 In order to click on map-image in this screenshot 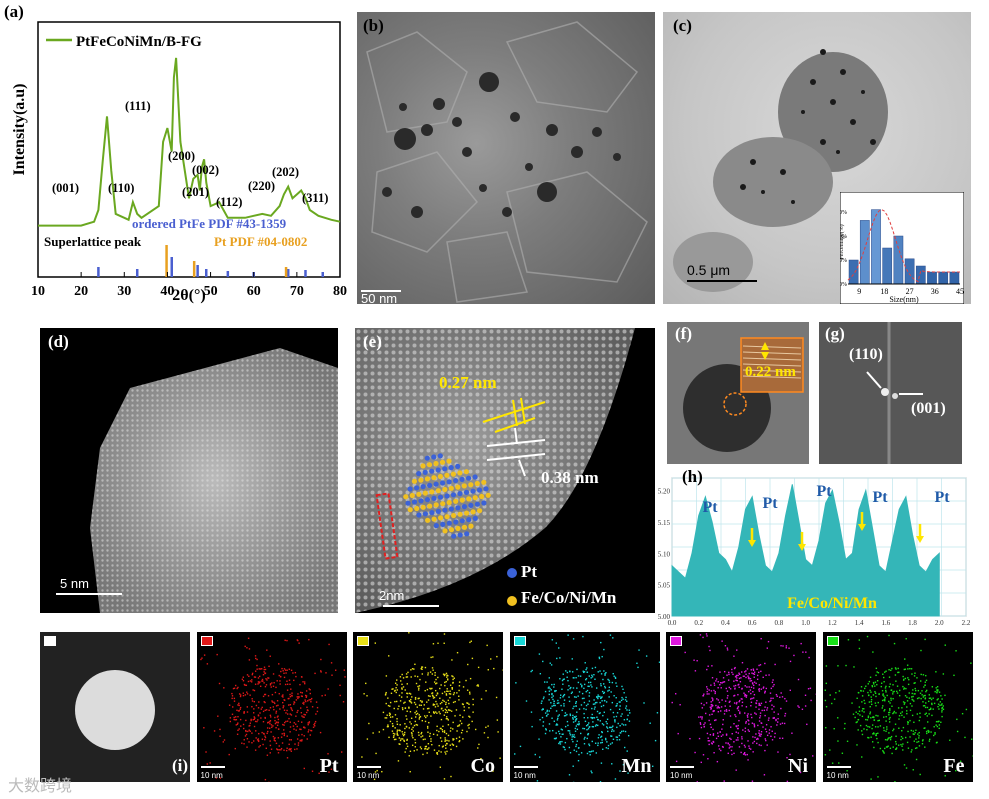, I will do `click(743, 707)`.